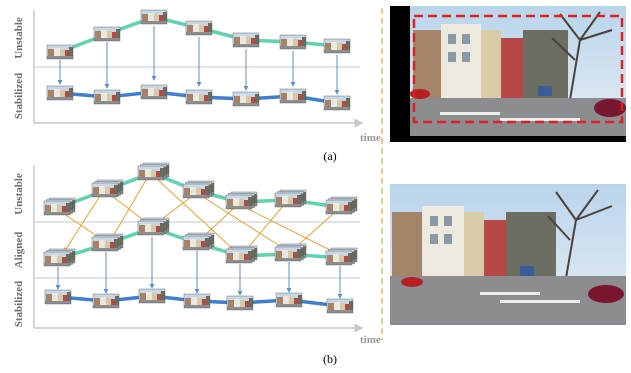 This screenshot has height=373, width=631. I want to click on panel-b-label-aligned: Aligned, so click(19, 250).